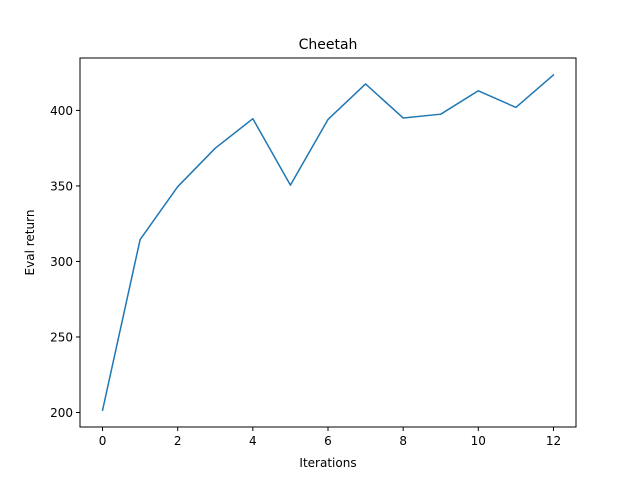 The image size is (640, 480). What do you see at coordinates (61, 186) in the screenshot?
I see `y-tick-label: 350` at bounding box center [61, 186].